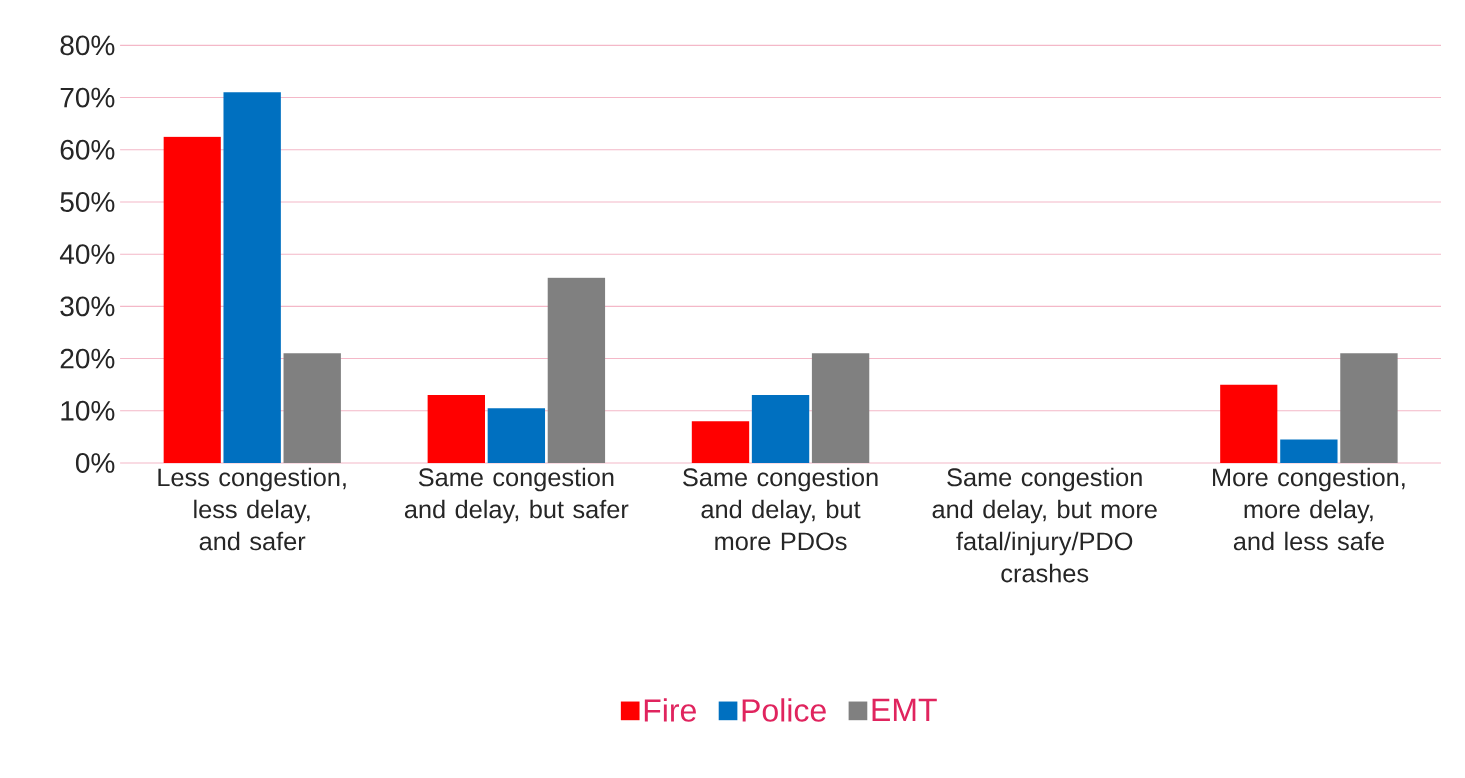 The image size is (1465, 778). Describe the element at coordinates (516, 495) in the screenshot. I see `x-tick-label: Same congestion and delay, but safer` at that location.